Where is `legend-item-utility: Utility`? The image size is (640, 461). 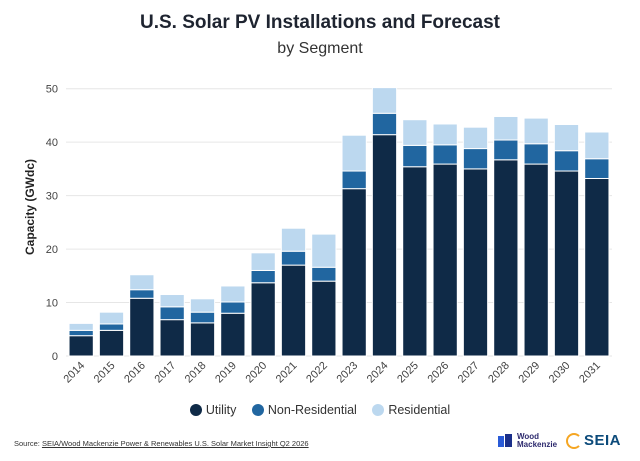 legend-item-utility: Utility is located at coordinates (213, 410).